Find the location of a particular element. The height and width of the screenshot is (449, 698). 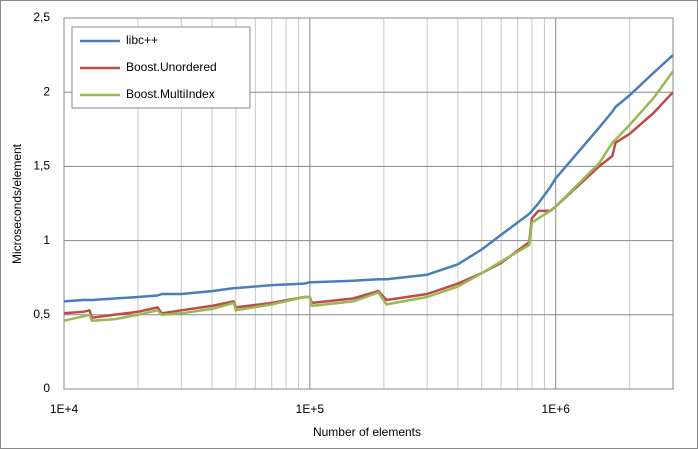

x-tick-label: 1E+4 is located at coordinates (64, 409).